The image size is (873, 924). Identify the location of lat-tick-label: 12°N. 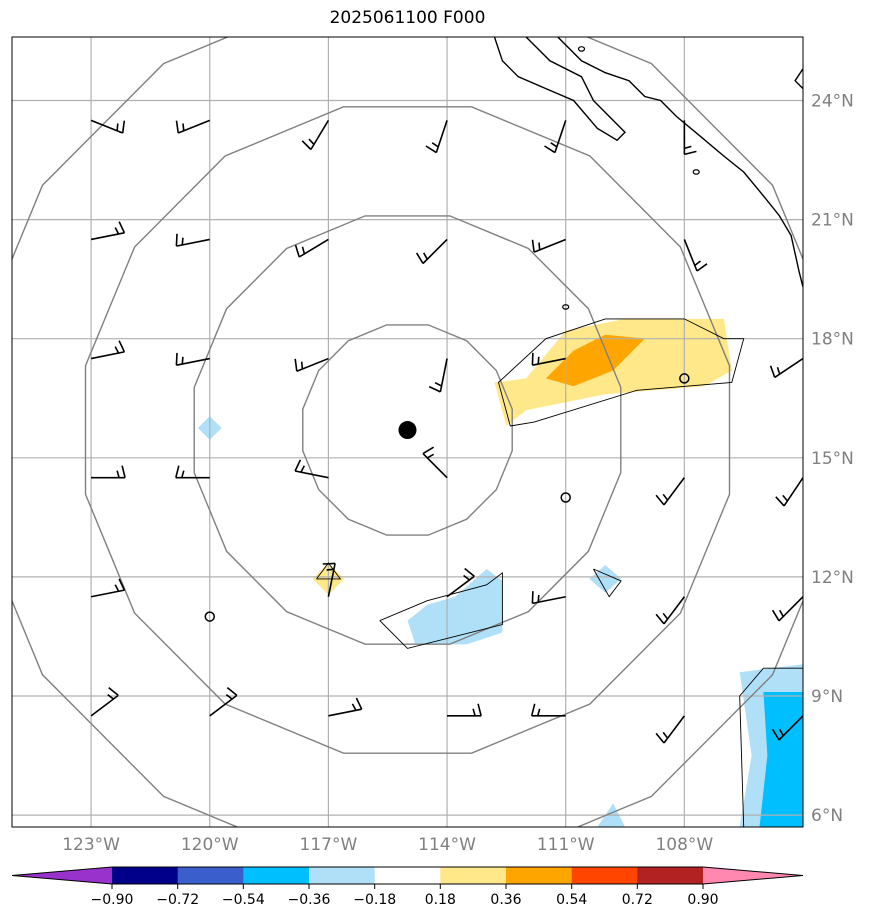
(832, 578).